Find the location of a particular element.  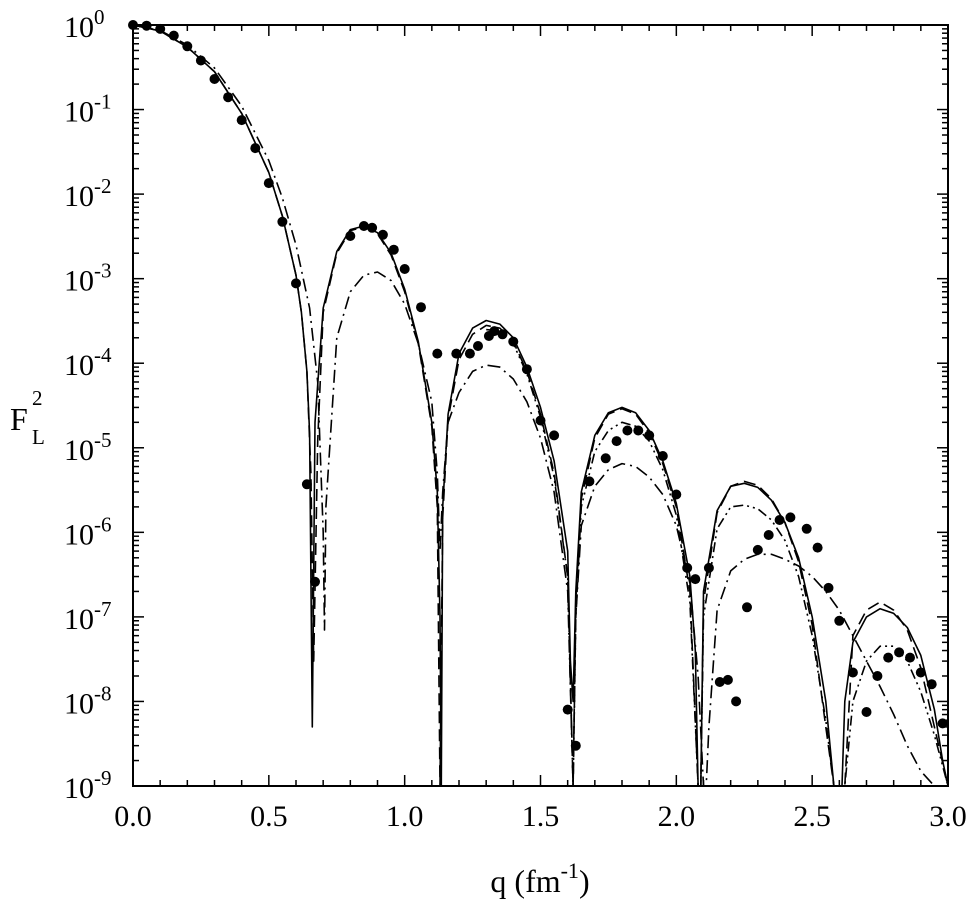

x-axis-label-main: q (fm is located at coordinates (525, 881).